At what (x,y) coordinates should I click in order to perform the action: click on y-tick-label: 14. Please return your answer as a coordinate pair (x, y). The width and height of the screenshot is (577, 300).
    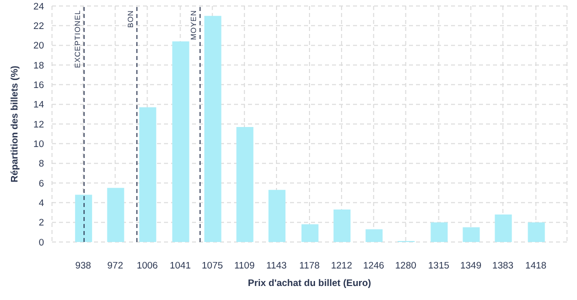
    Looking at the image, I should click on (38, 105).